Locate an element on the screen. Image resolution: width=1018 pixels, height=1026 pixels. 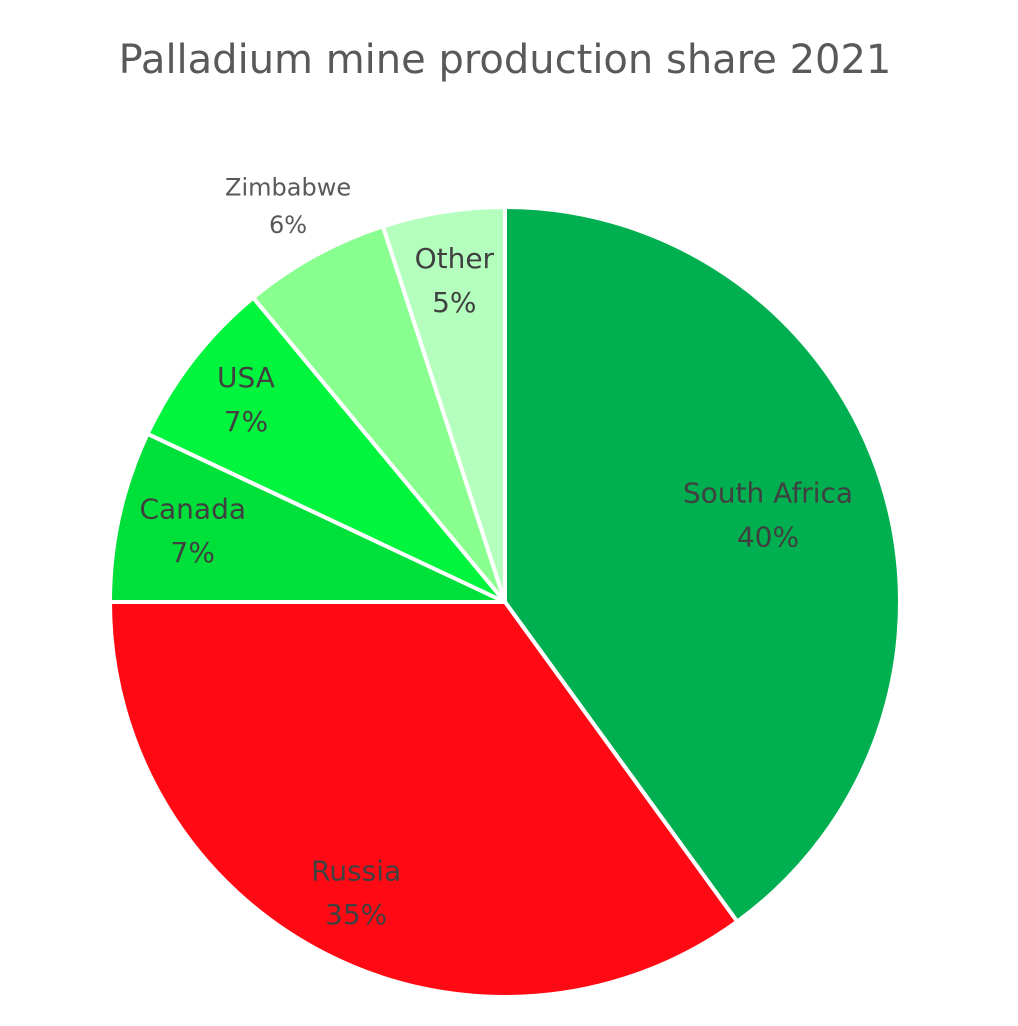
slice-label: Zimbabwe is located at coordinates (288, 188).